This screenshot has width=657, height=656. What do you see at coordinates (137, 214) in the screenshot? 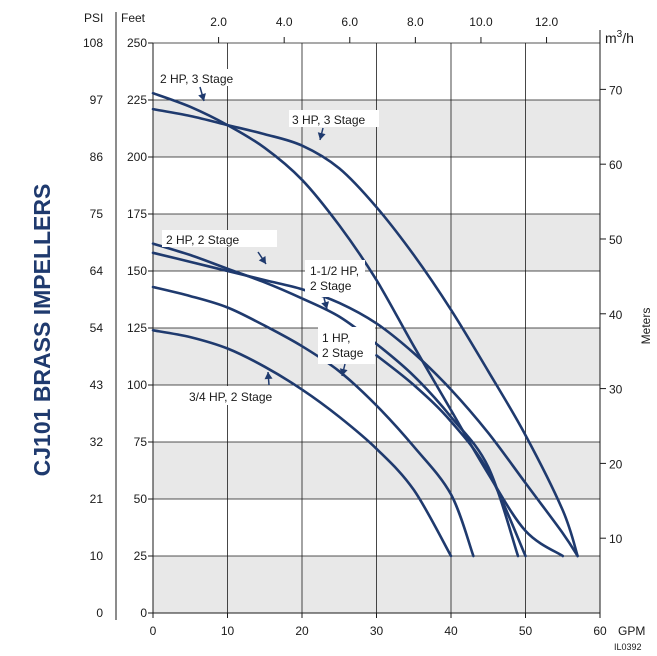
I see `feet-tick-label: 175` at bounding box center [137, 214].